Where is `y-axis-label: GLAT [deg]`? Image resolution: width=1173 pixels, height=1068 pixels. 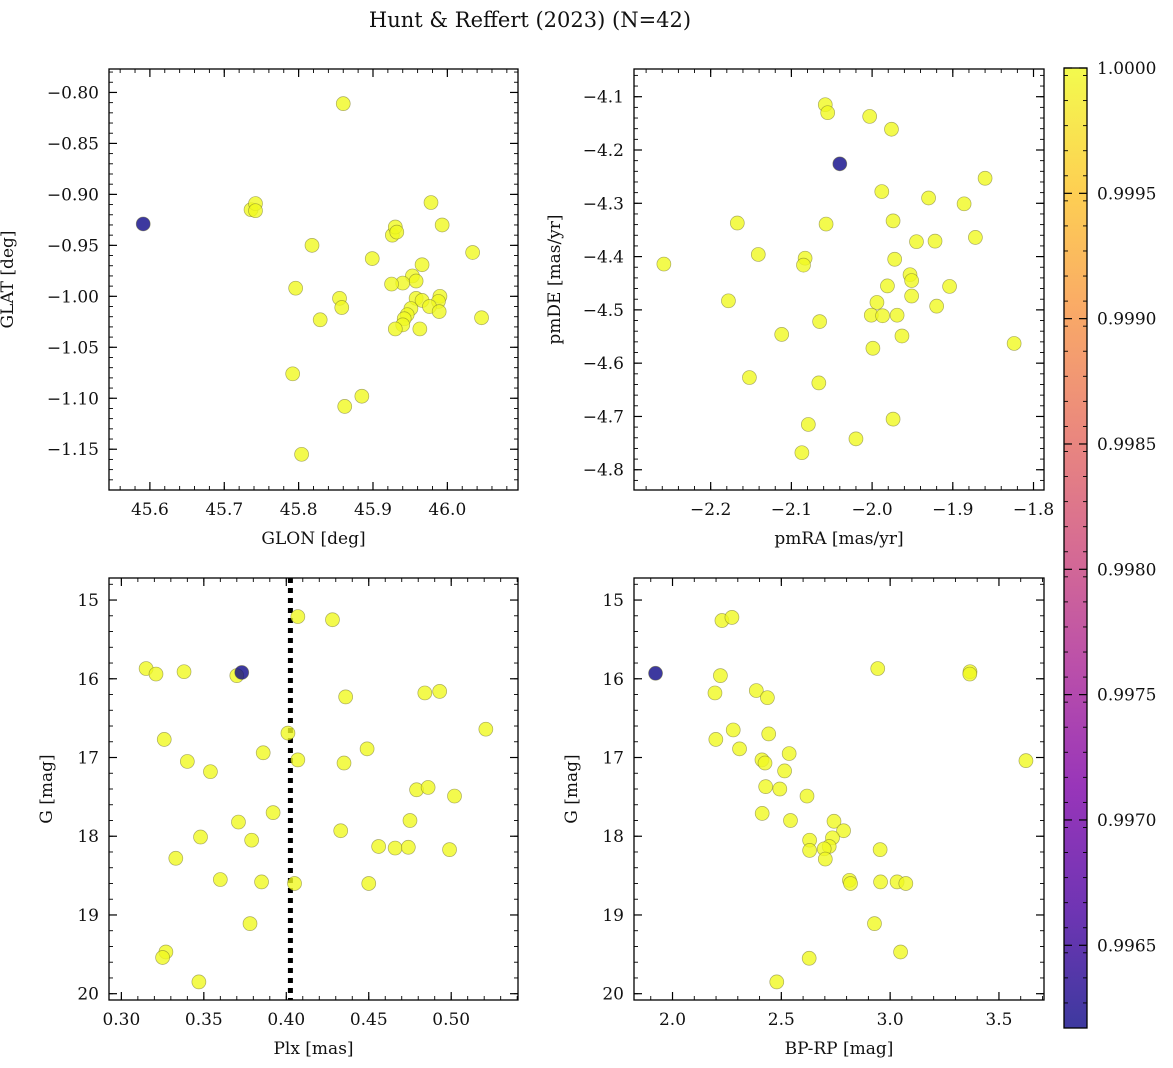 y-axis-label: GLAT [deg] is located at coordinates (9, 279).